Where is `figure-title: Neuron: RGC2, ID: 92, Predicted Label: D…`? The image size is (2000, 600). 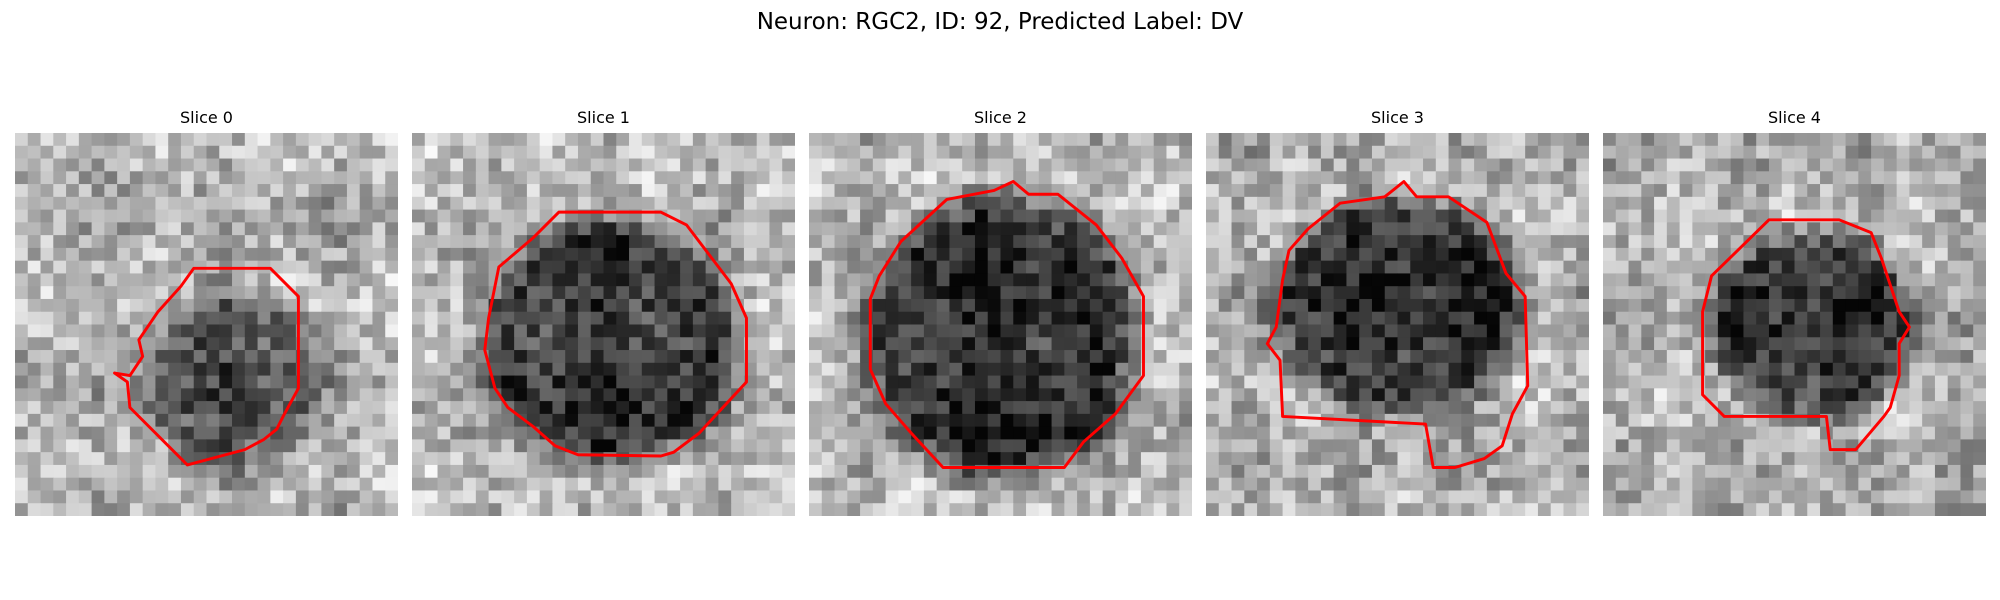
figure-title: Neuron: RGC2, ID: 92, Predicted Label: D… is located at coordinates (1000, 22).